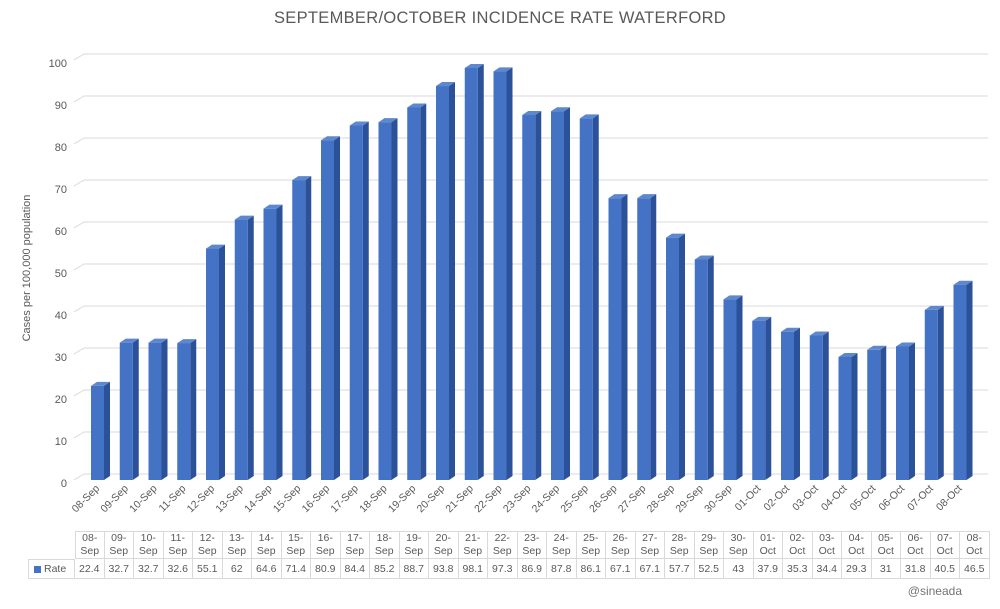 The image size is (1000, 609). I want to click on table-header-08-Sep: 08- Sep, so click(90, 545).